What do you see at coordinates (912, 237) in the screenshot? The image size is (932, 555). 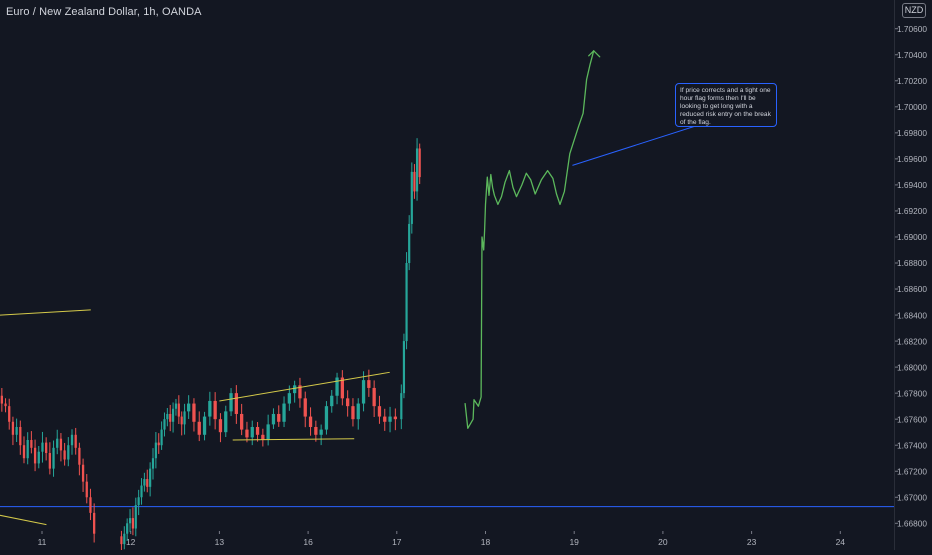 I see `y-tick-label: 1.69000` at bounding box center [912, 237].